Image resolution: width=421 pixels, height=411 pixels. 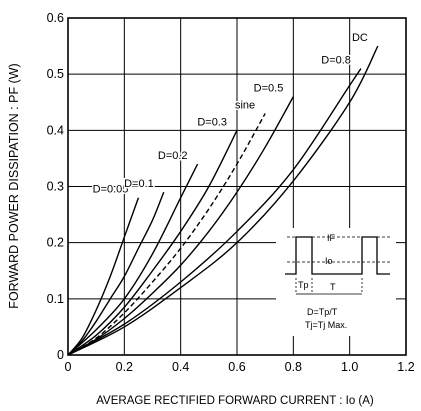 What do you see at coordinates (405, 367) in the screenshot?
I see `x-tick-label: 1.2` at bounding box center [405, 367].